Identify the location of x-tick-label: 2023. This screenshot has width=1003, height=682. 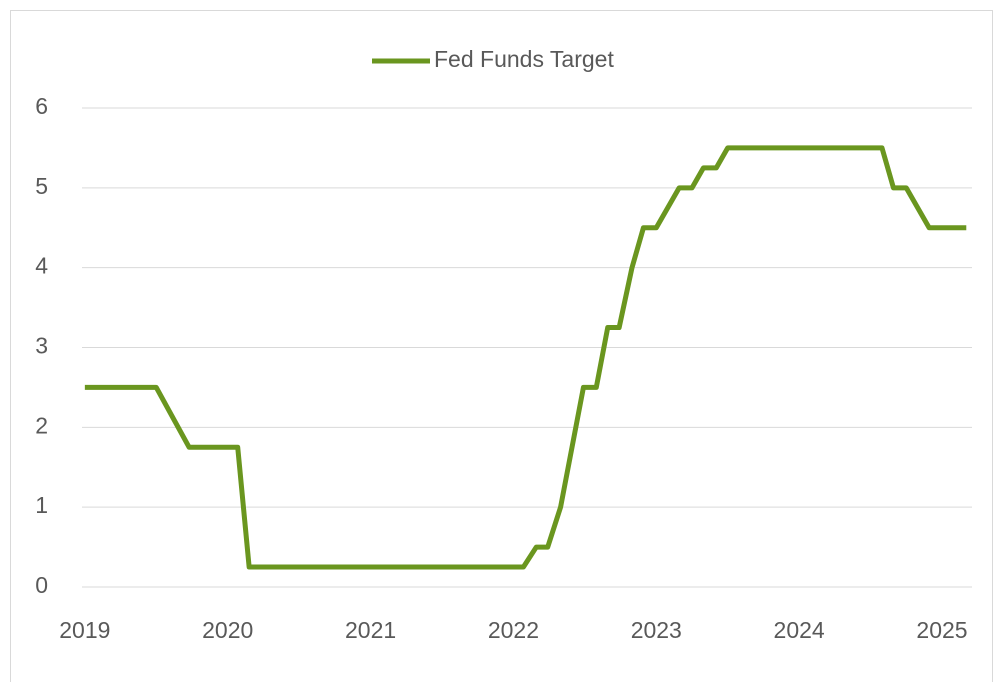
(656, 630).